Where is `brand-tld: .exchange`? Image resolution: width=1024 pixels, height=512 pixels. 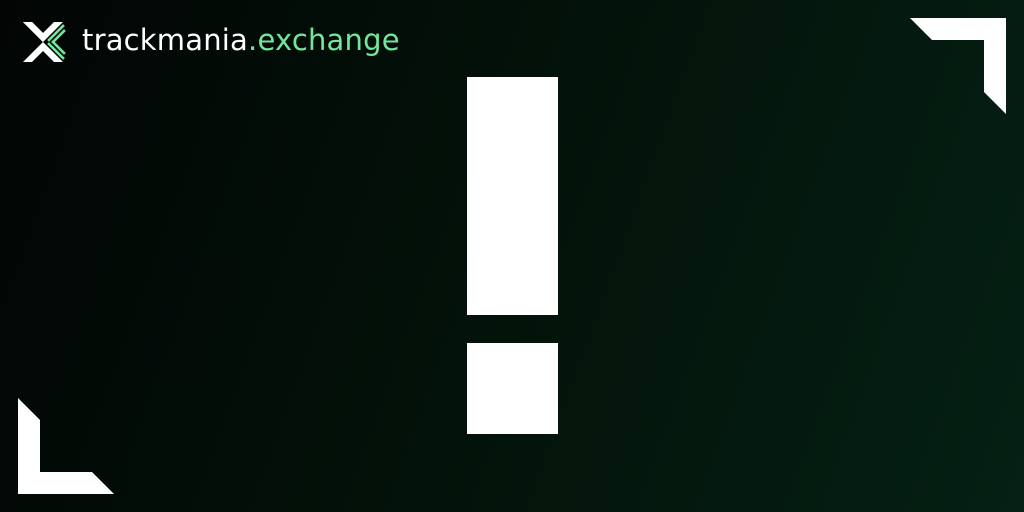 brand-tld: .exchange is located at coordinates (324, 40).